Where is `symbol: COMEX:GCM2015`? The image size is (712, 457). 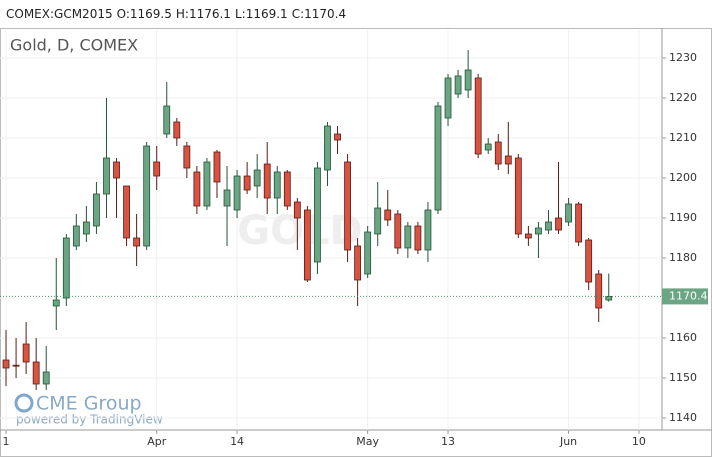 symbol: COMEX:GCM2015 is located at coordinates (59, 14).